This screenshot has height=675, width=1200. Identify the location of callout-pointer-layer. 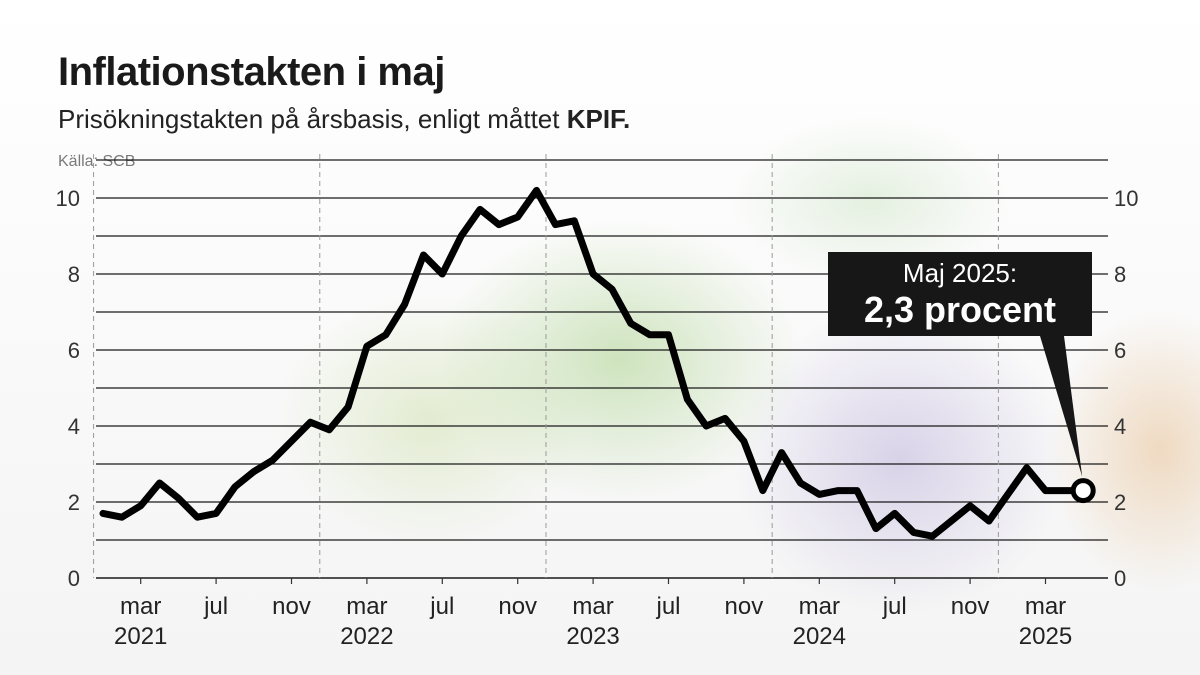
(1068, 420).